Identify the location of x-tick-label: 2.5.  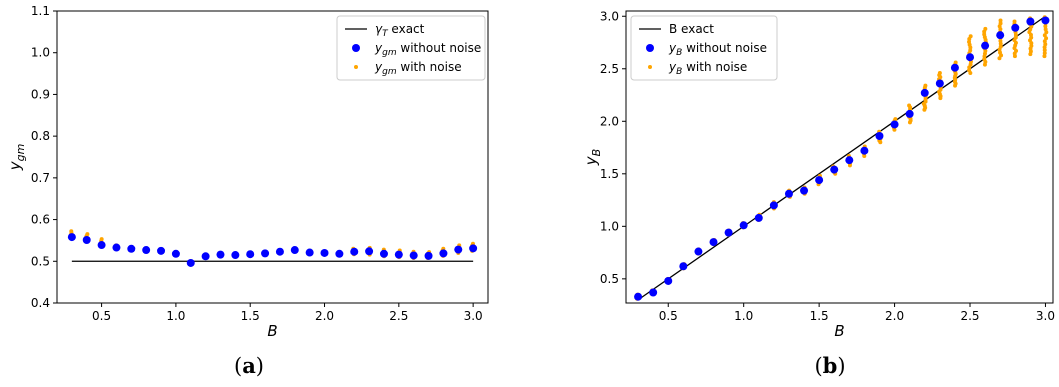
(398, 316).